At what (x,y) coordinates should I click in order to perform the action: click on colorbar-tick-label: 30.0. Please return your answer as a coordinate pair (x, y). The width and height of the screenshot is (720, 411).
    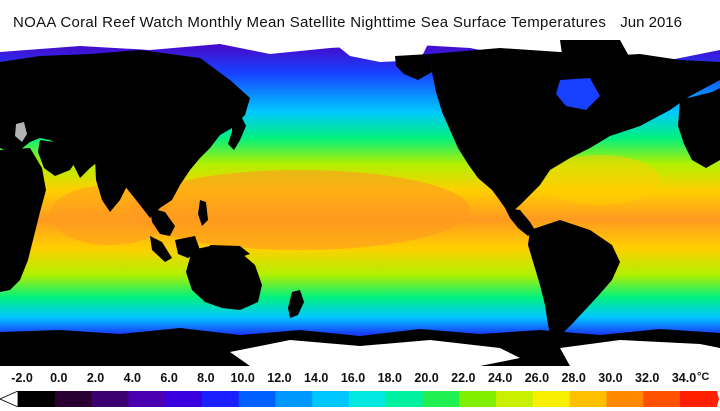
    Looking at the image, I should click on (610, 378).